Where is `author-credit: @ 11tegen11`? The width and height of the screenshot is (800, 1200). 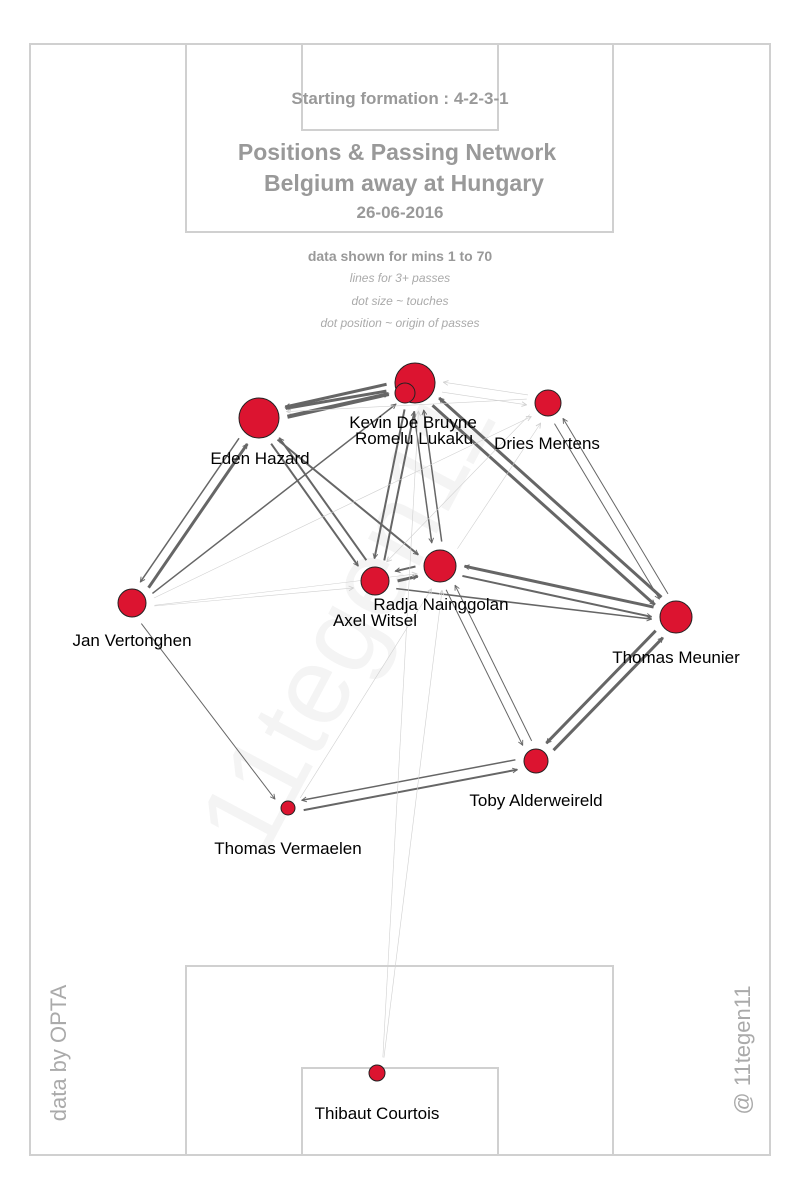 author-credit: @ 11tegen11 is located at coordinates (742, 1049).